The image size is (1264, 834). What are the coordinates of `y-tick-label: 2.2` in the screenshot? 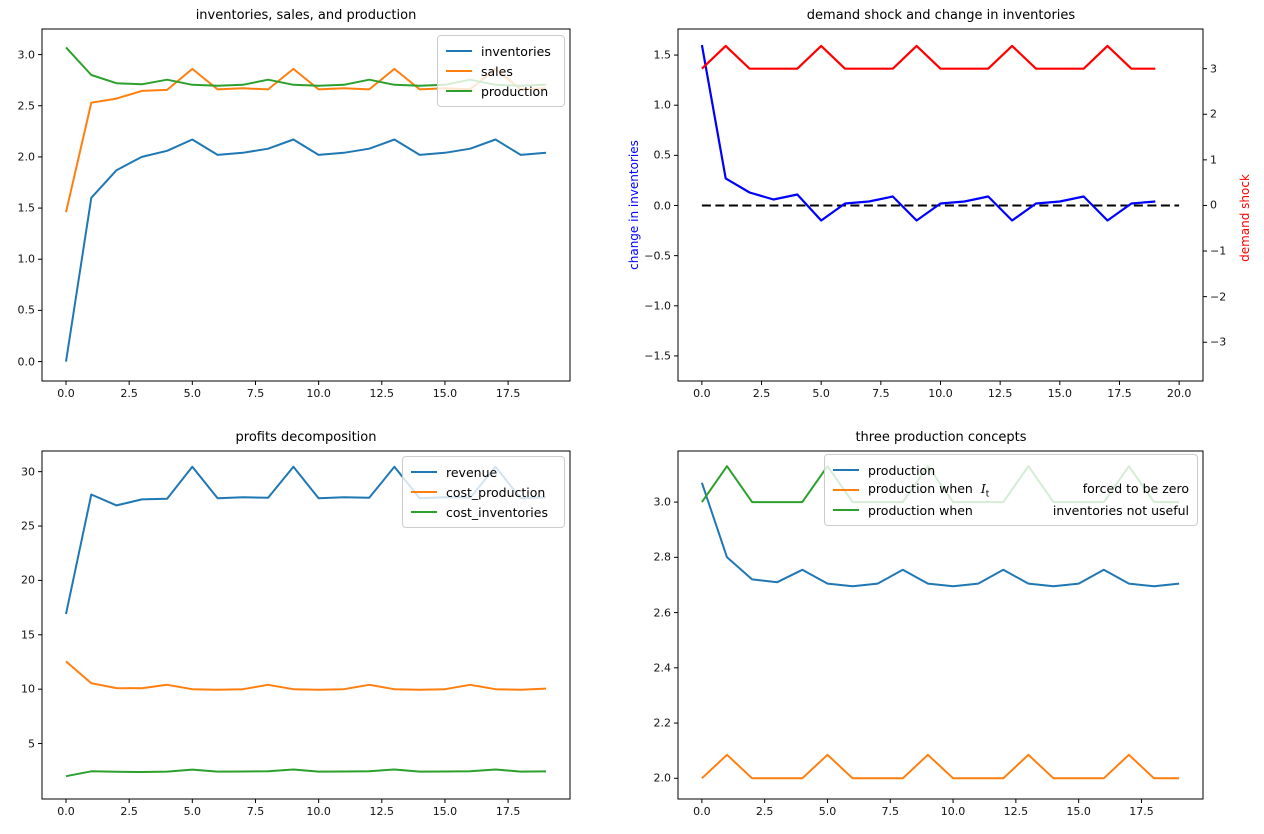 It's located at (662, 723).